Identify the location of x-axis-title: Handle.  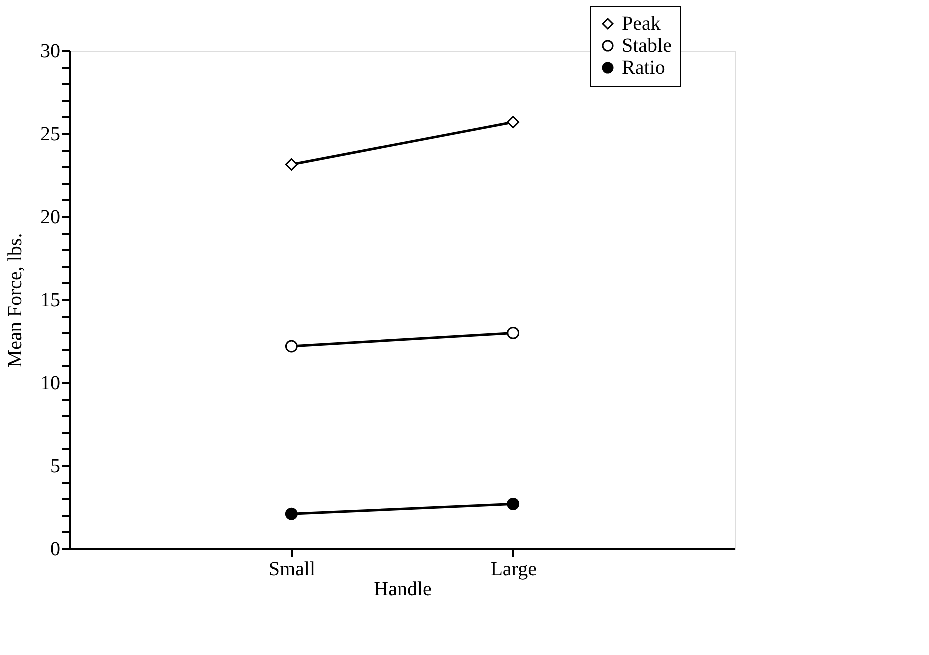
(403, 589).